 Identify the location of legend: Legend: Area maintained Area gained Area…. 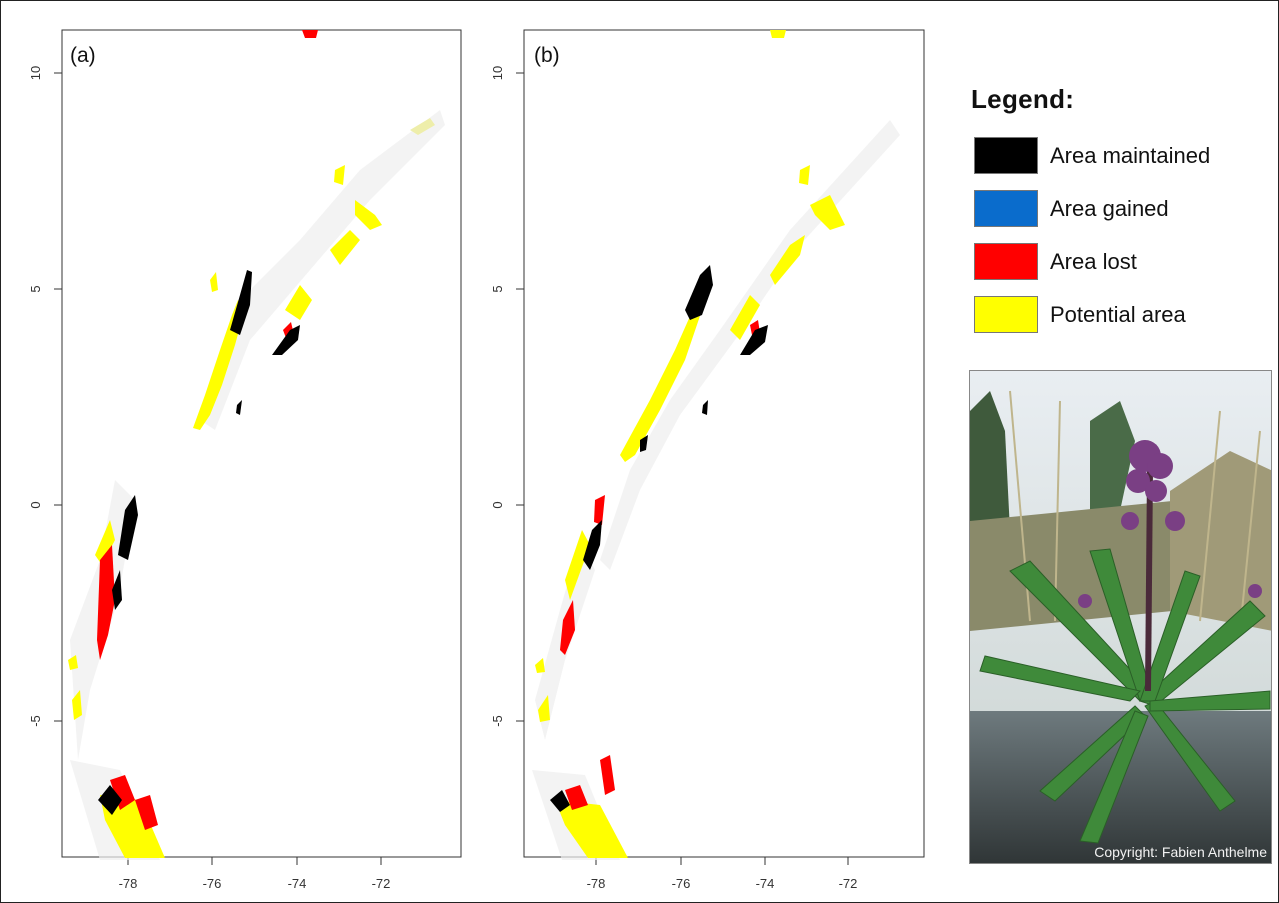
(1118, 212).